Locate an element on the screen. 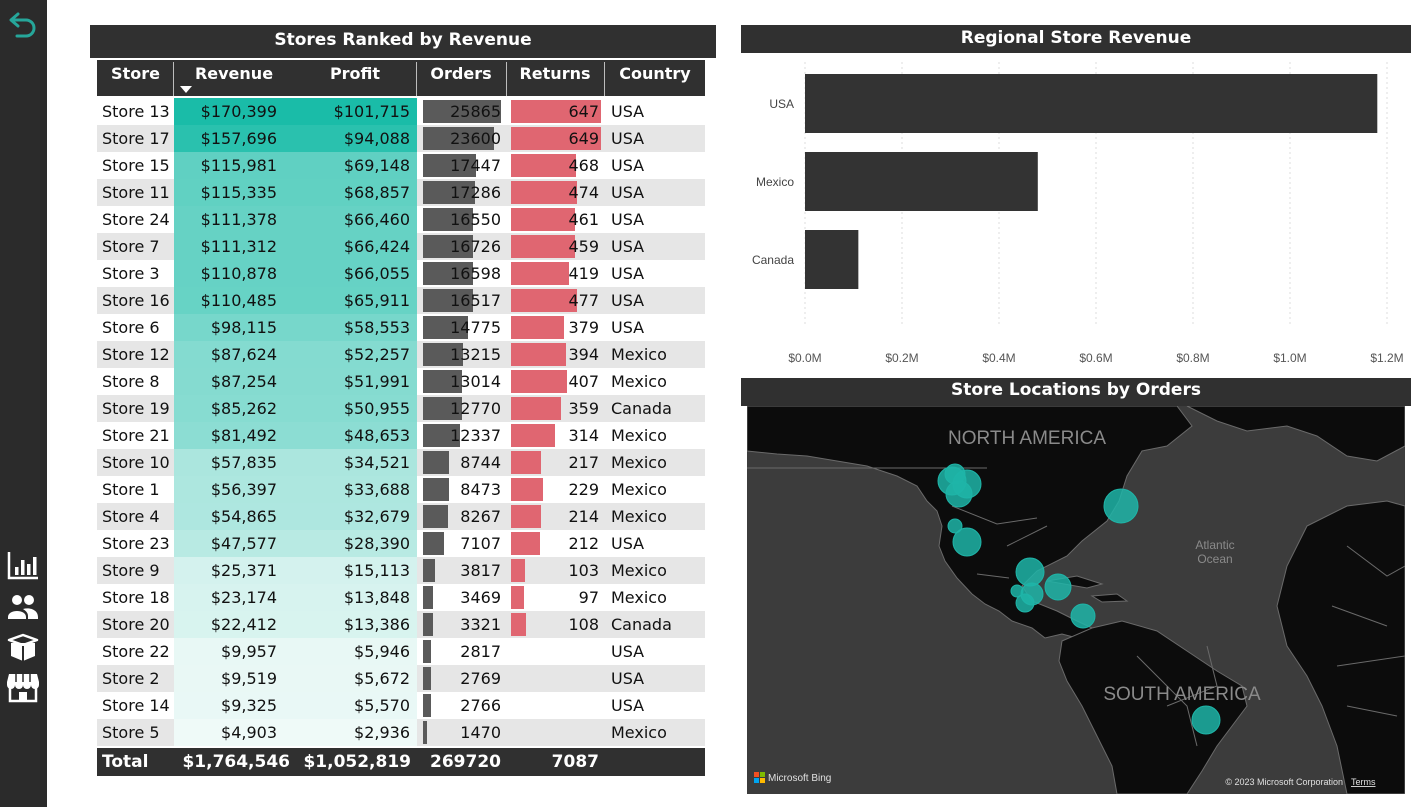  profit-value: $66,424 is located at coordinates (376, 246).